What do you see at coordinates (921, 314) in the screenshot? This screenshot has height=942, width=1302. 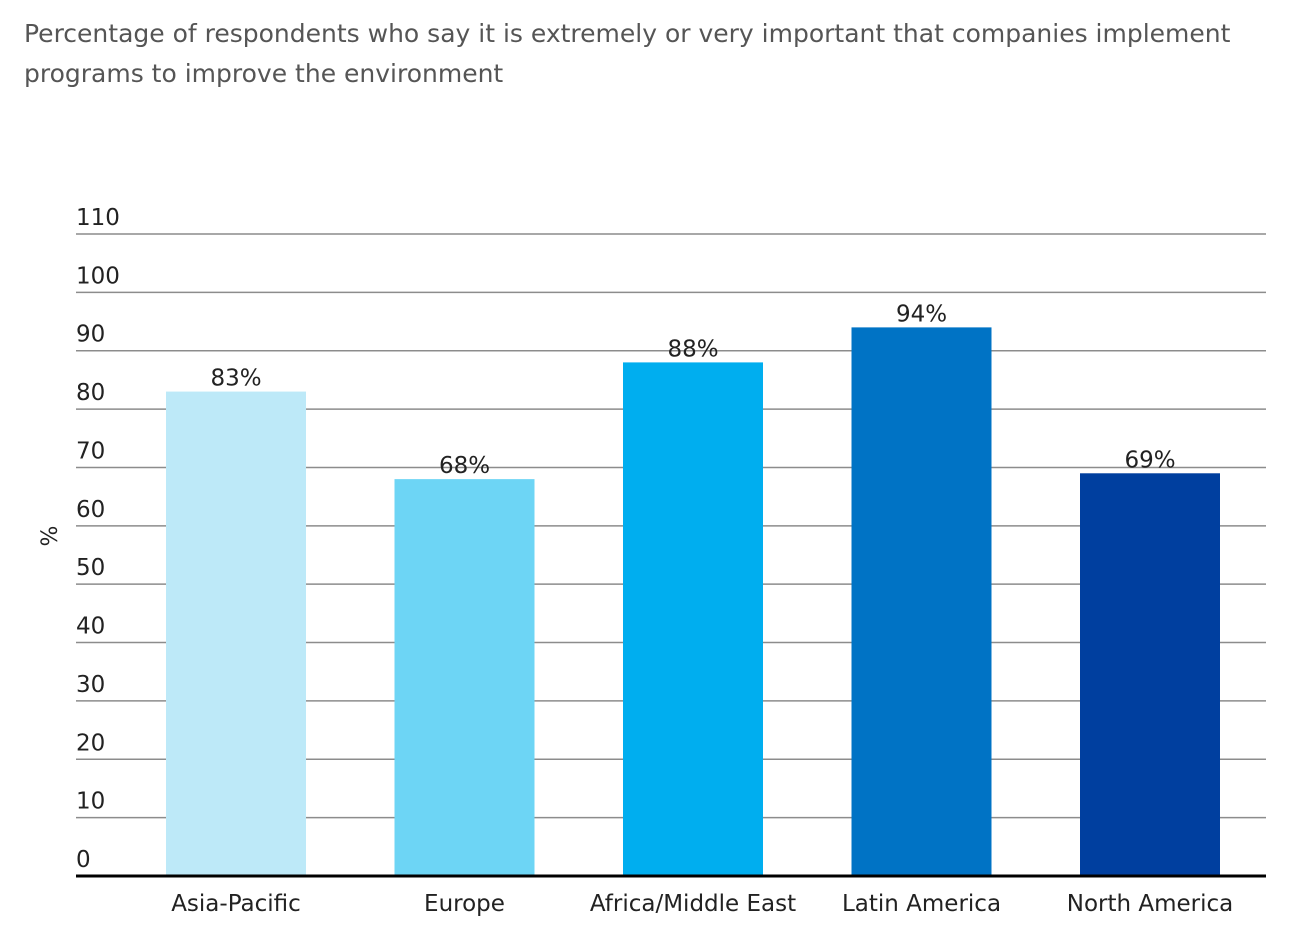 I see `data-label: 94%` at bounding box center [921, 314].